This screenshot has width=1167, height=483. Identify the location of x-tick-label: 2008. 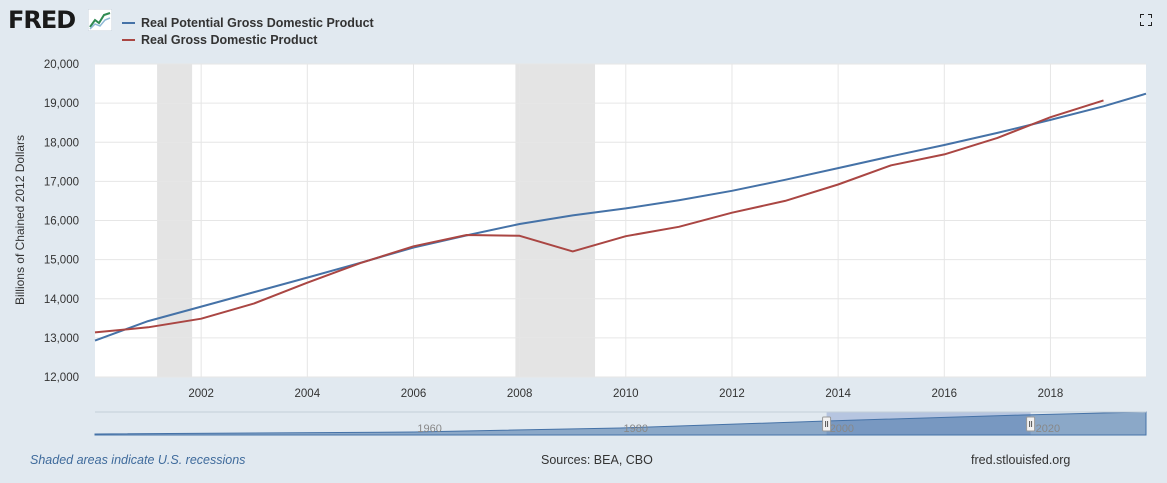
(520, 394).